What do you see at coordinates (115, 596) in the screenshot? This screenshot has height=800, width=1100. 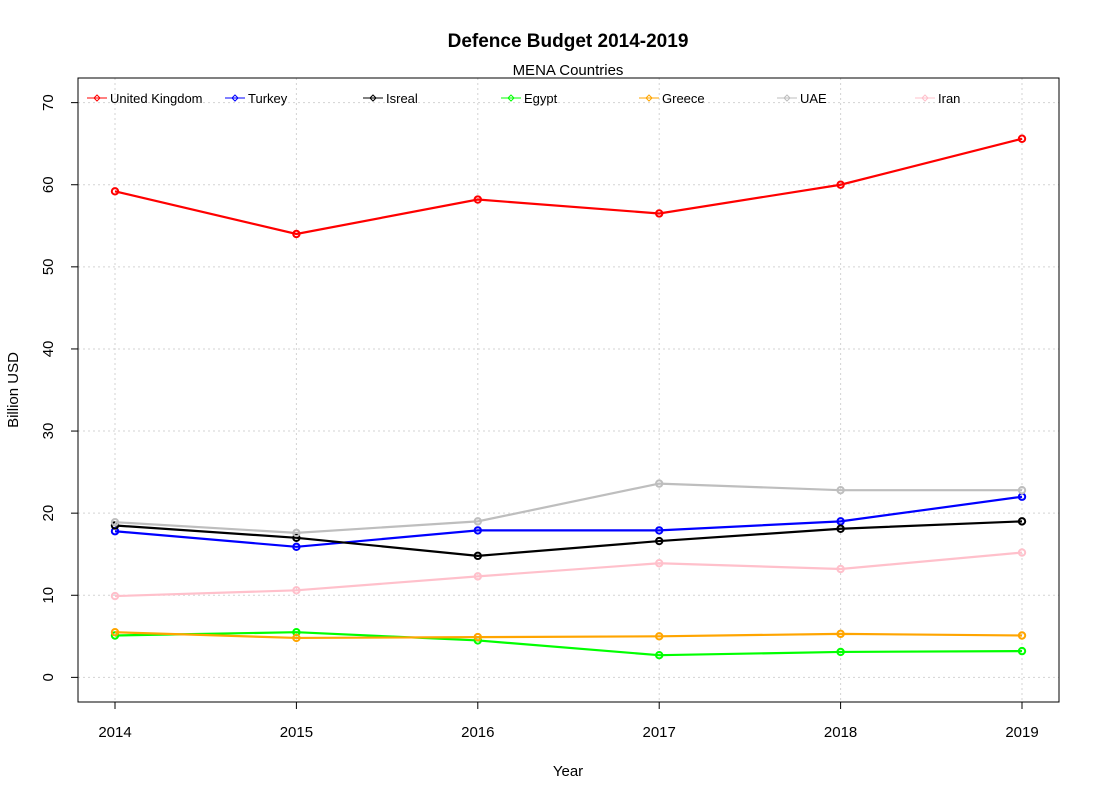 I see `data-point-iran-2014` at bounding box center [115, 596].